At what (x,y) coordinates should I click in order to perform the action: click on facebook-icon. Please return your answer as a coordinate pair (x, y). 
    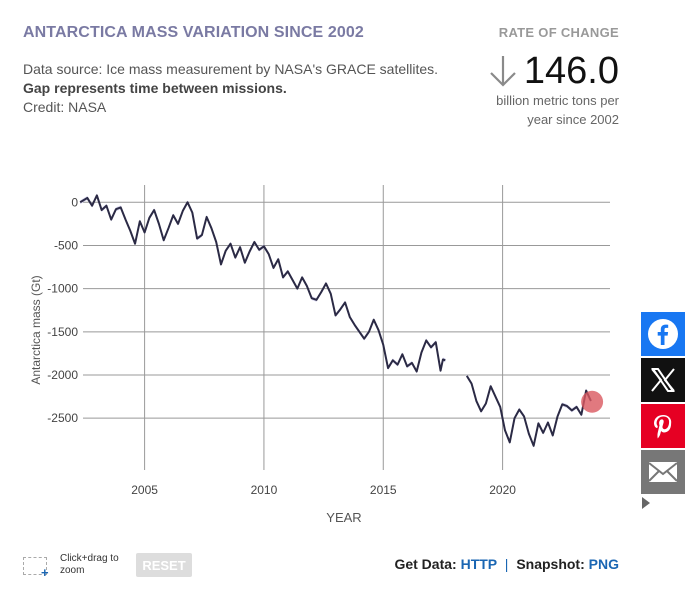
    Looking at the image, I should click on (663, 334).